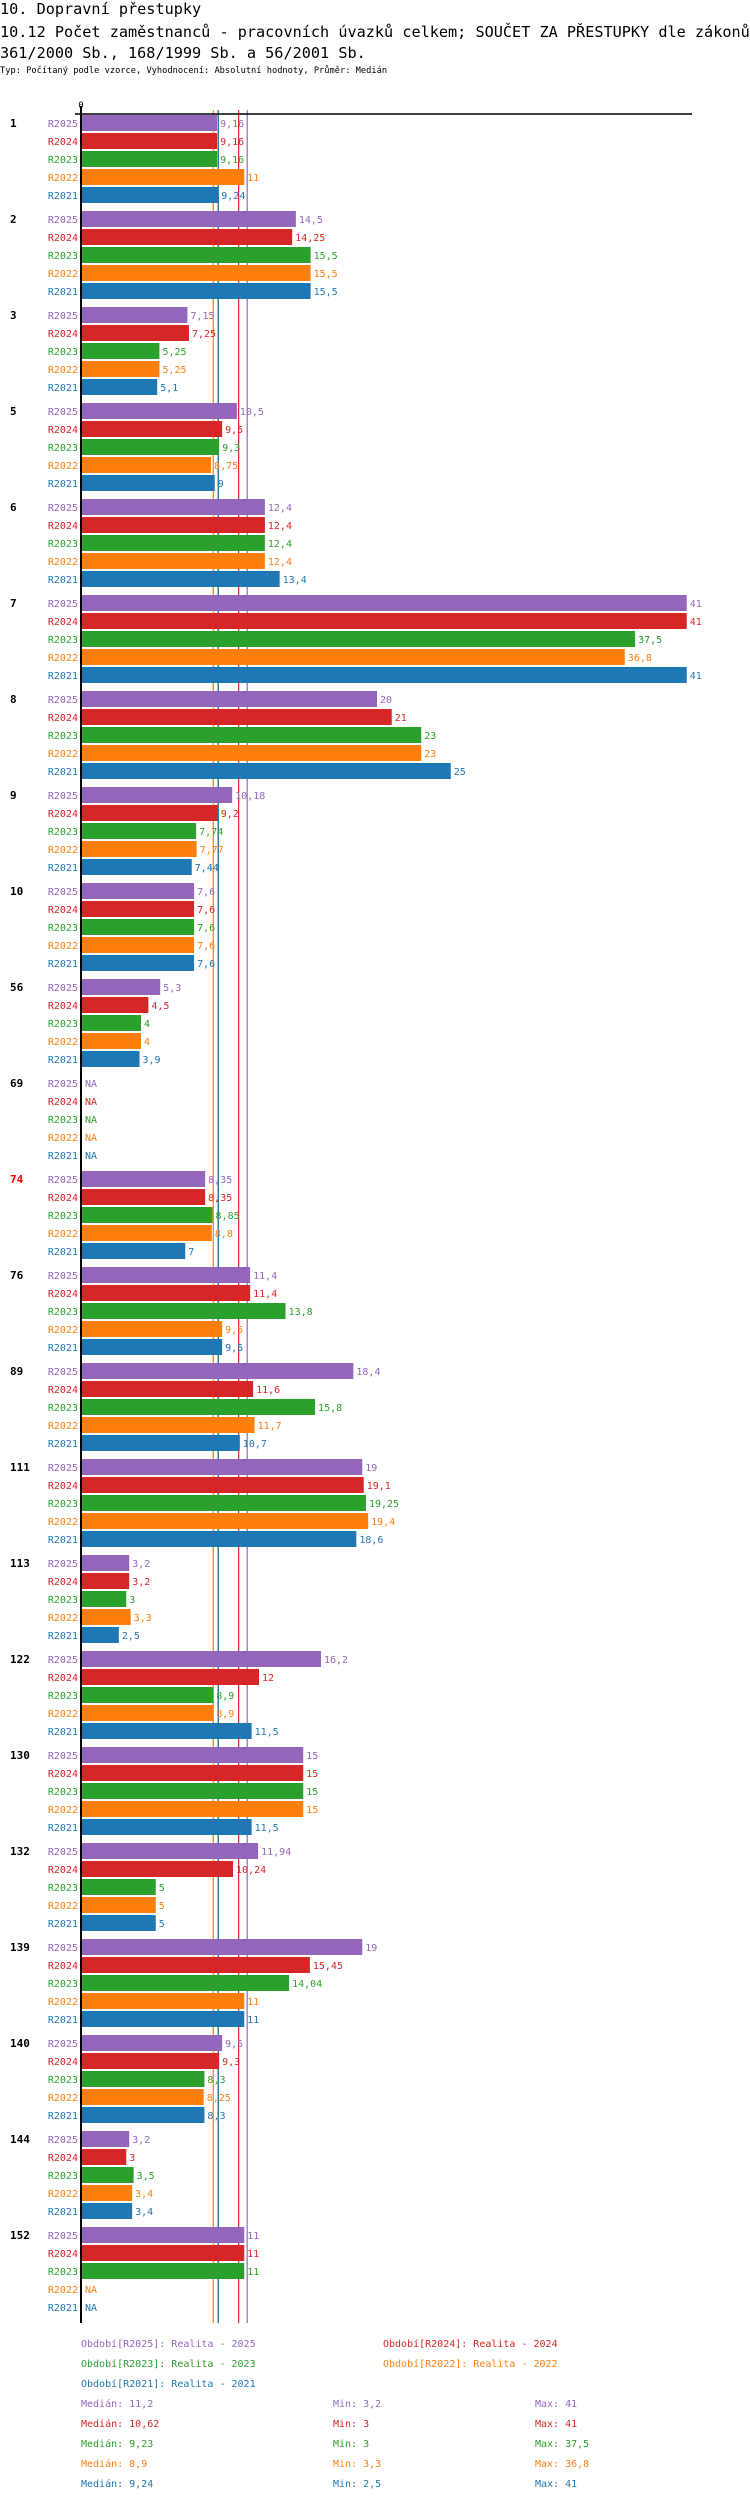 The width and height of the screenshot is (750, 2502). What do you see at coordinates (232, 124) in the screenshot?
I see `value-label: 9,16` at bounding box center [232, 124].